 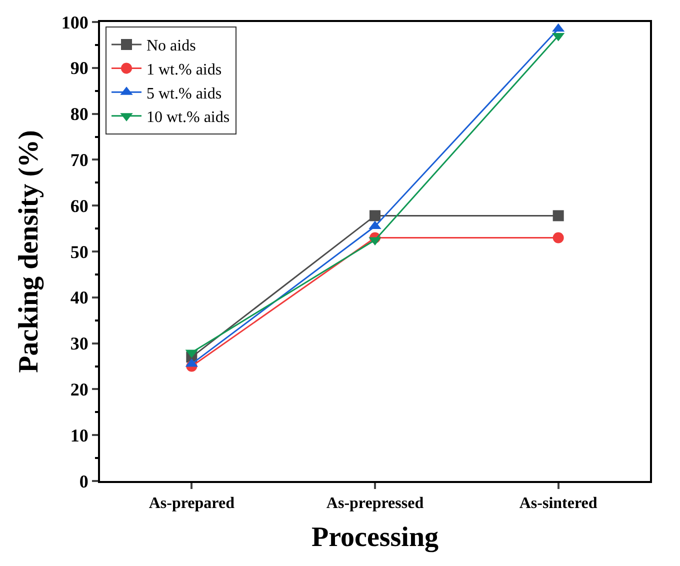 What do you see at coordinates (79, 435) in the screenshot?
I see `y-tick-label: 10` at bounding box center [79, 435].